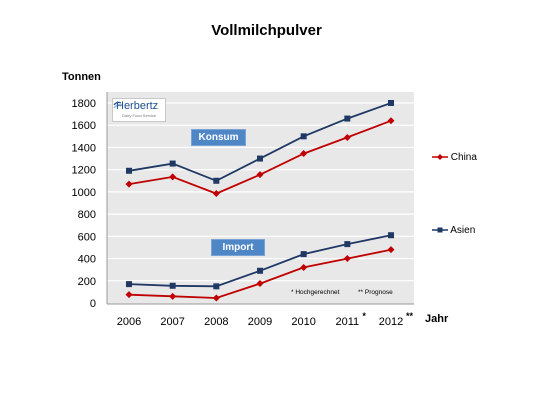 This screenshot has height=400, width=533. What do you see at coordinates (117, 105) in the screenshot?
I see `logo-mark-icon` at bounding box center [117, 105].